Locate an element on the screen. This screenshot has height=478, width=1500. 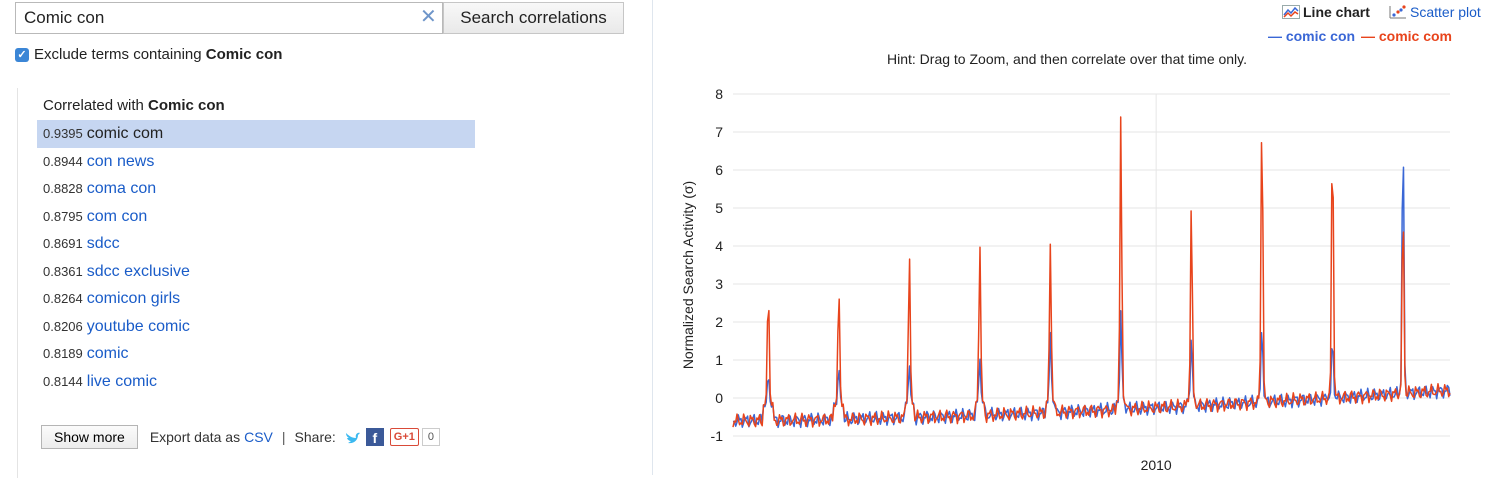
result-score: 0.8944 is located at coordinates (63, 161).